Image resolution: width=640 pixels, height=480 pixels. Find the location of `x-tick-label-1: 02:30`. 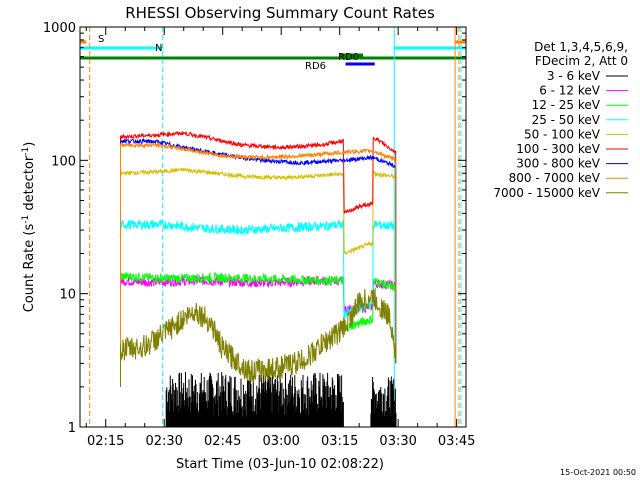

x-tick-label-1: 02:30 is located at coordinates (163, 441).